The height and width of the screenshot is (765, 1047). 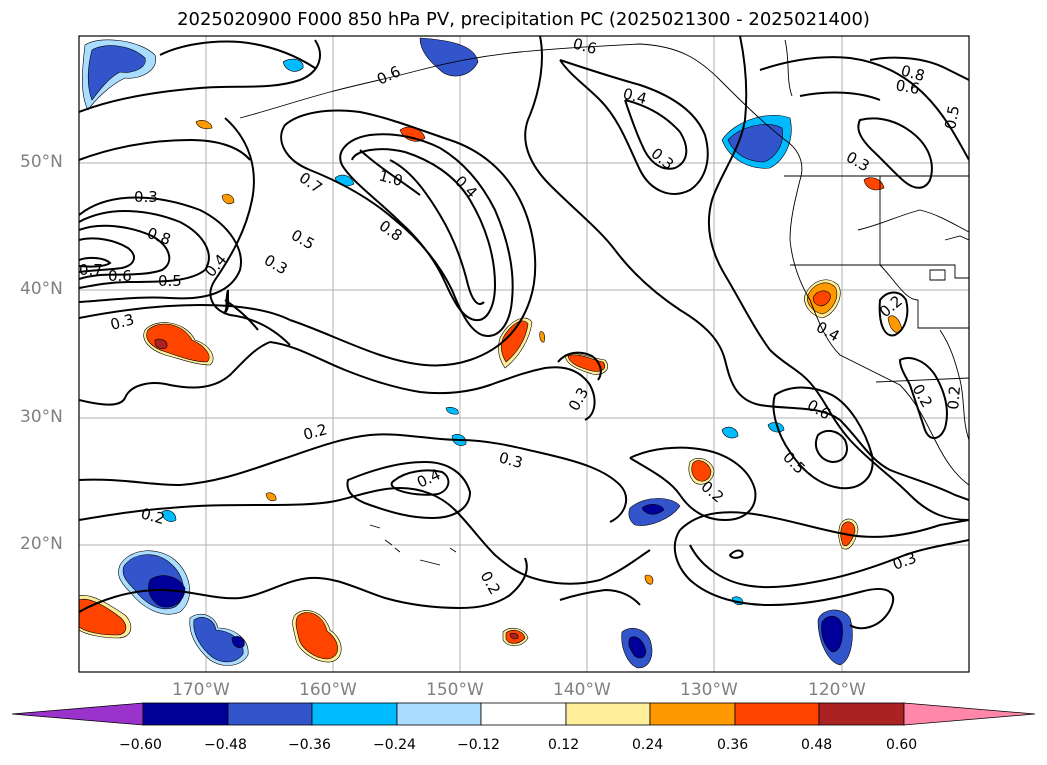 What do you see at coordinates (478, 745) in the screenshot?
I see `colorbar-tick-label: −0.12` at bounding box center [478, 745].